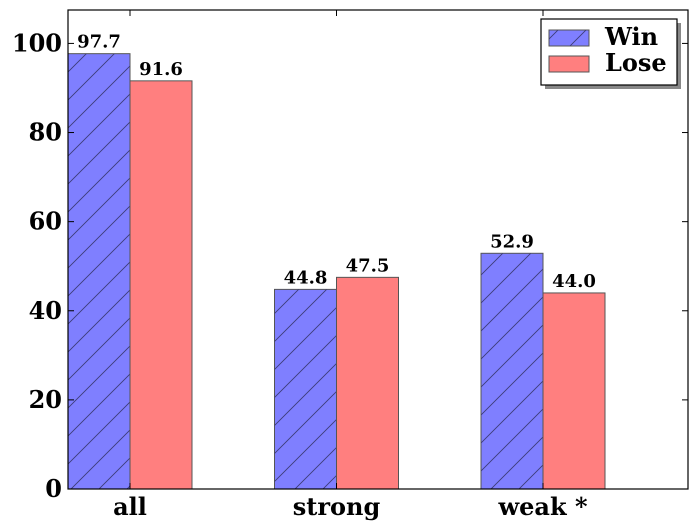  What do you see at coordinates (306, 277) in the screenshot?
I see `data-label: 44.8` at bounding box center [306, 277].